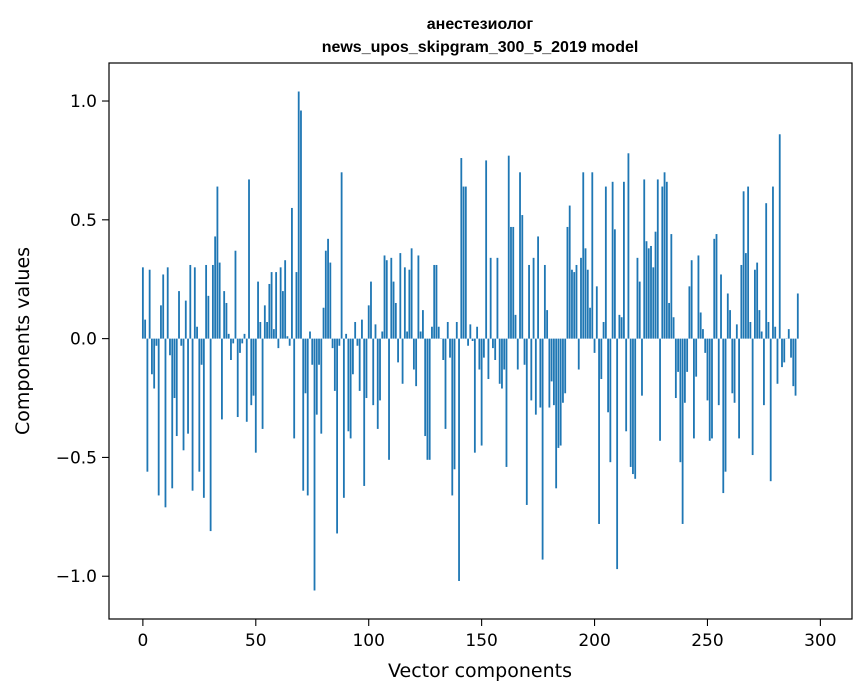  I want to click on y-tick-label: 0.5, so click(83, 221).